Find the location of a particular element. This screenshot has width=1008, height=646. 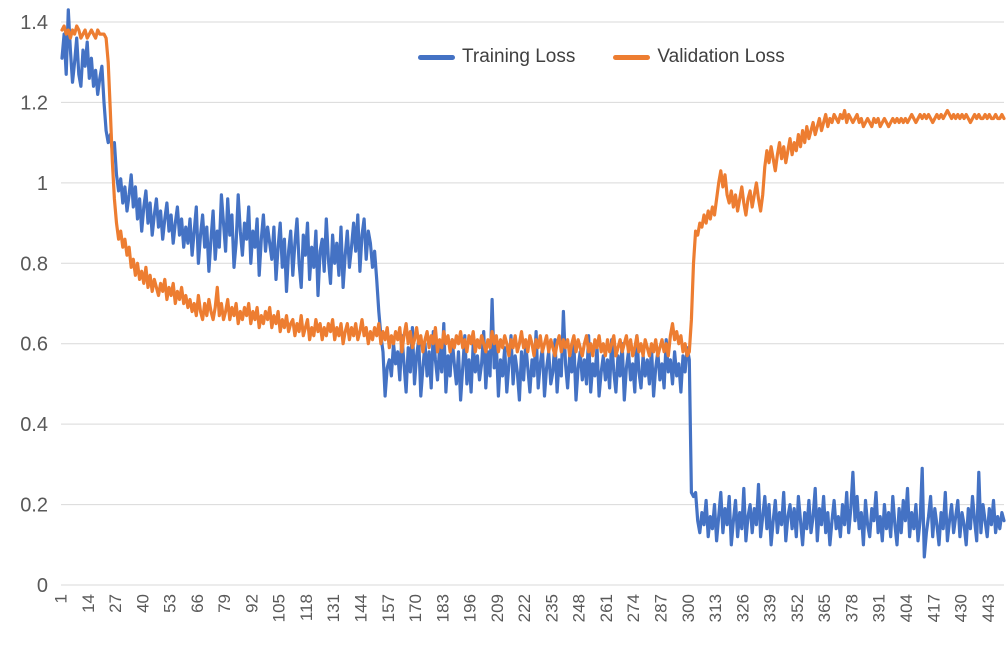

legend-item-training: Training Loss is located at coordinates (496, 57).